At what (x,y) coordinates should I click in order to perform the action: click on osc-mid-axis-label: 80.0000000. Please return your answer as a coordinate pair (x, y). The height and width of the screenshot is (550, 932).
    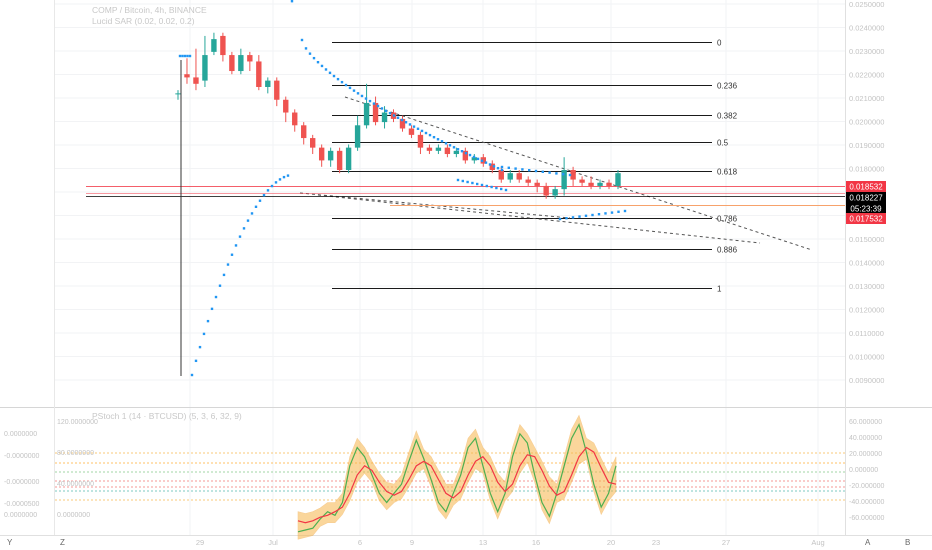
    Looking at the image, I should click on (75, 453).